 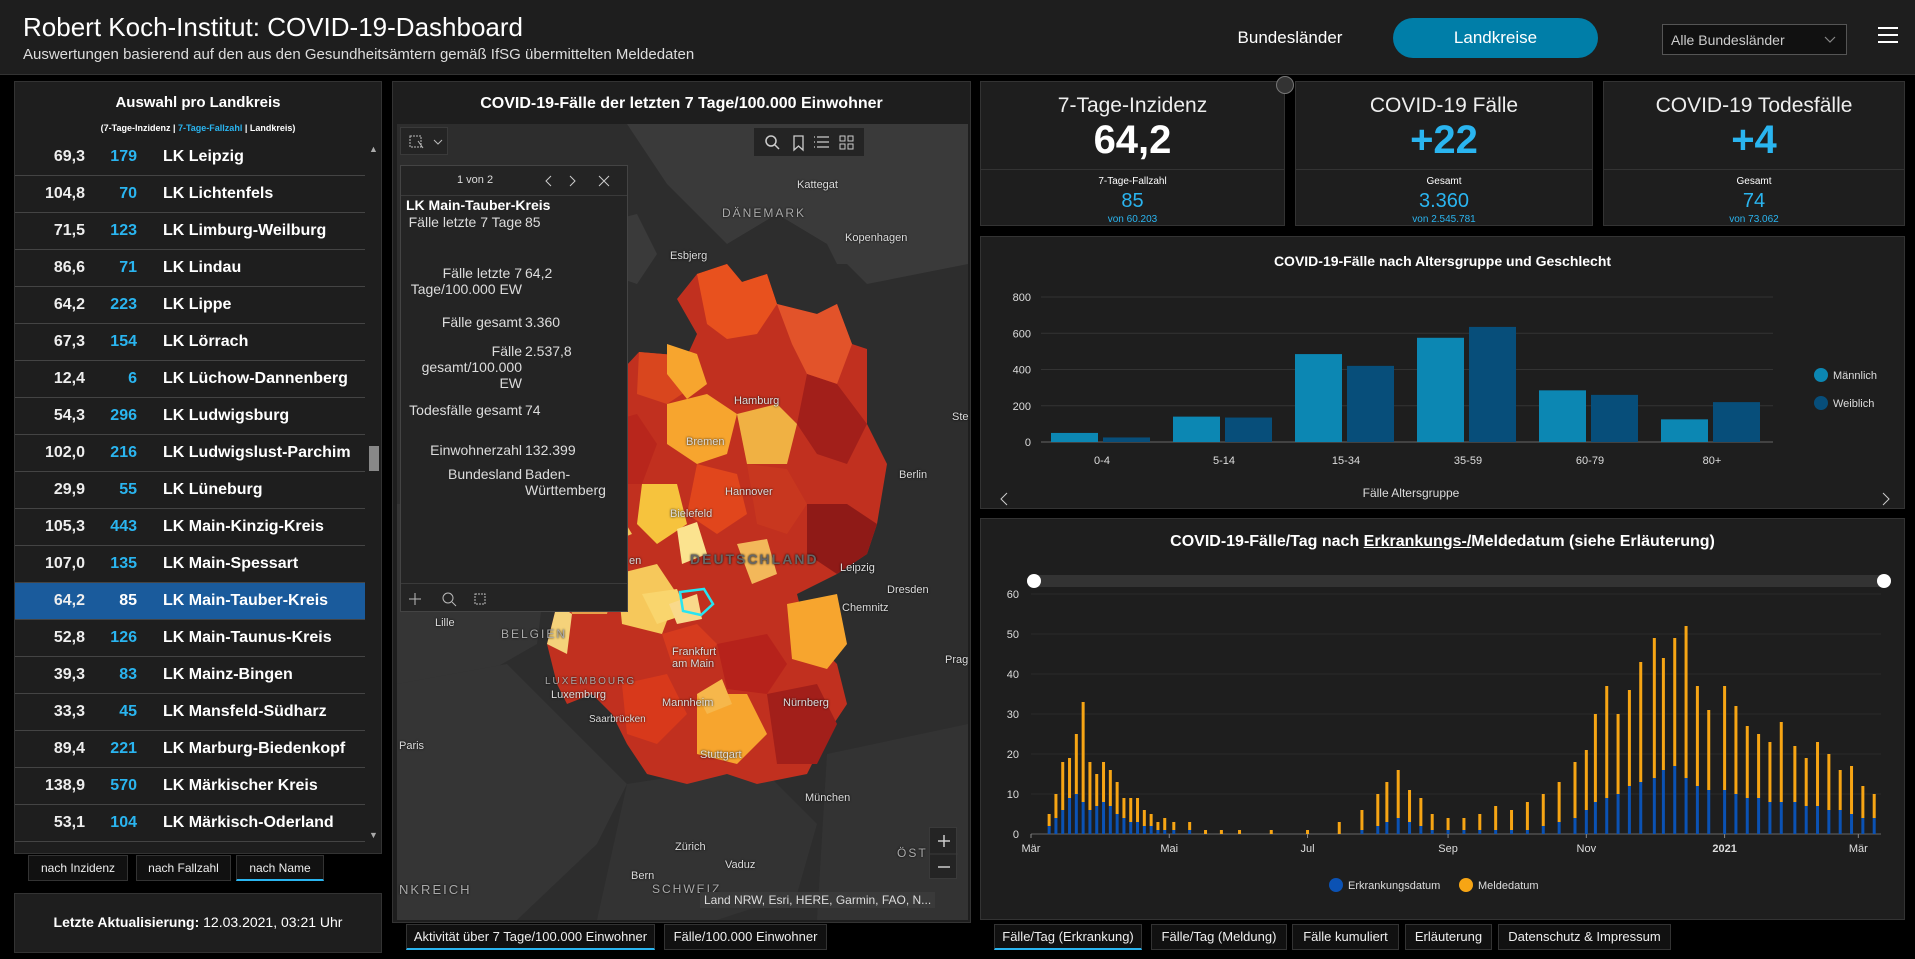 I want to click on sort-by-fallzahl-button: nach Fallzahl, so click(x=183, y=868).